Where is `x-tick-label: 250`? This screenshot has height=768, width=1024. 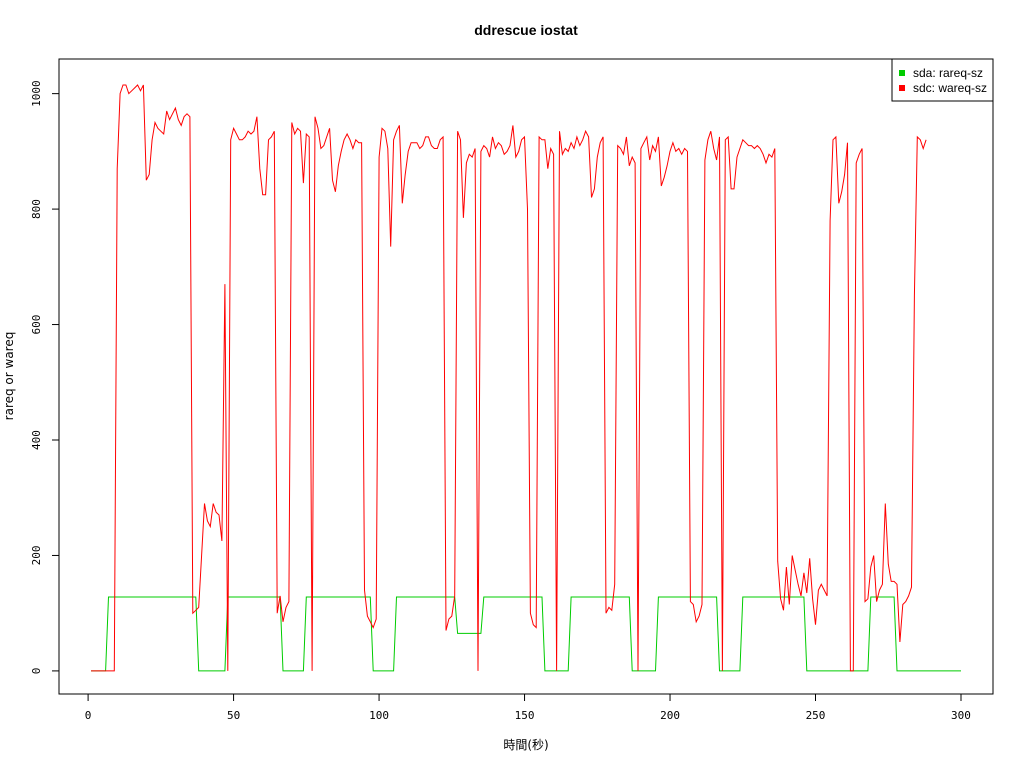
x-tick-label: 250 is located at coordinates (816, 715).